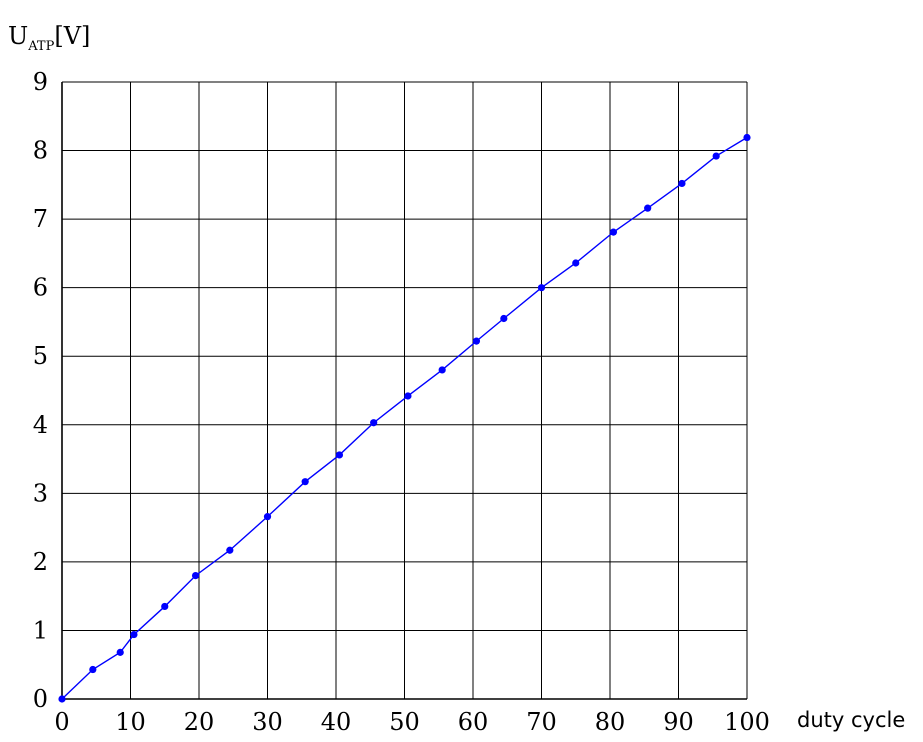 This screenshot has width=923, height=742. Describe the element at coordinates (40, 425) in the screenshot. I see `y-tick-label-4: 4` at that location.